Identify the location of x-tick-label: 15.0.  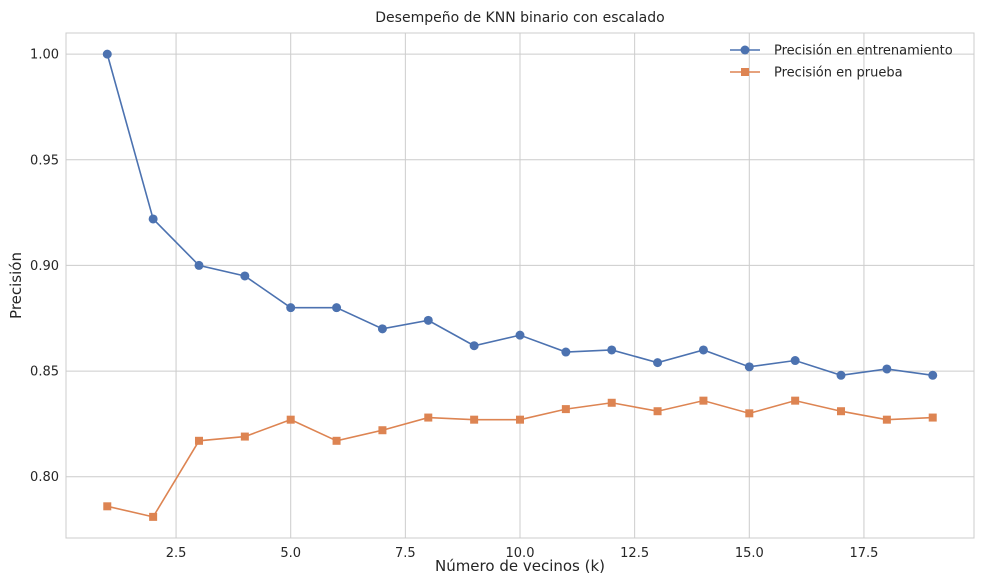
(749, 553).